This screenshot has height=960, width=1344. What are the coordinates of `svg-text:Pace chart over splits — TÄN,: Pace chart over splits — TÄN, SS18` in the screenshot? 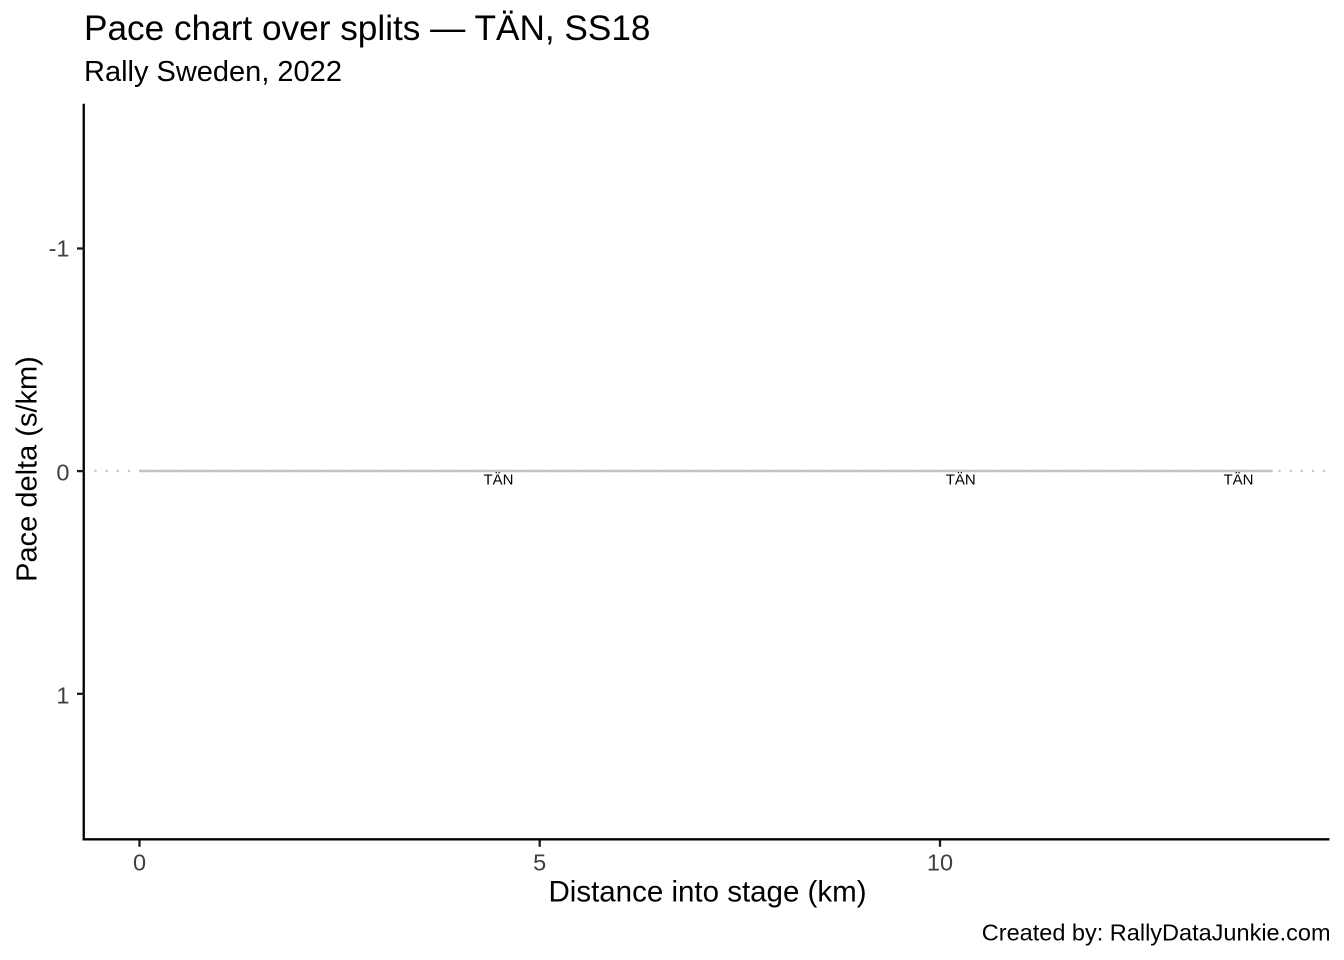 It's located at (367, 28).